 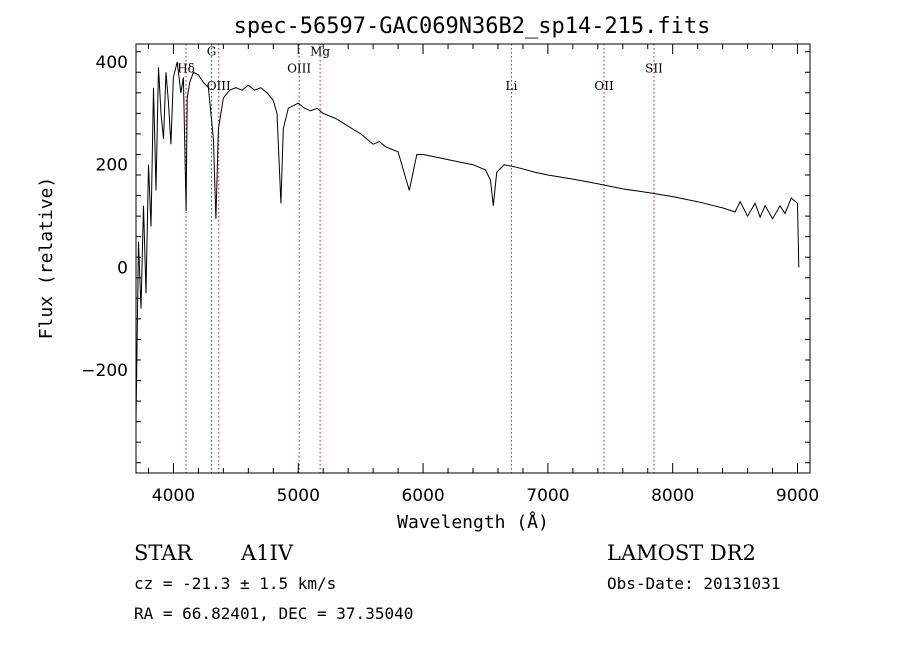 I want to click on y-tick-label: 200, so click(x=112, y=166).